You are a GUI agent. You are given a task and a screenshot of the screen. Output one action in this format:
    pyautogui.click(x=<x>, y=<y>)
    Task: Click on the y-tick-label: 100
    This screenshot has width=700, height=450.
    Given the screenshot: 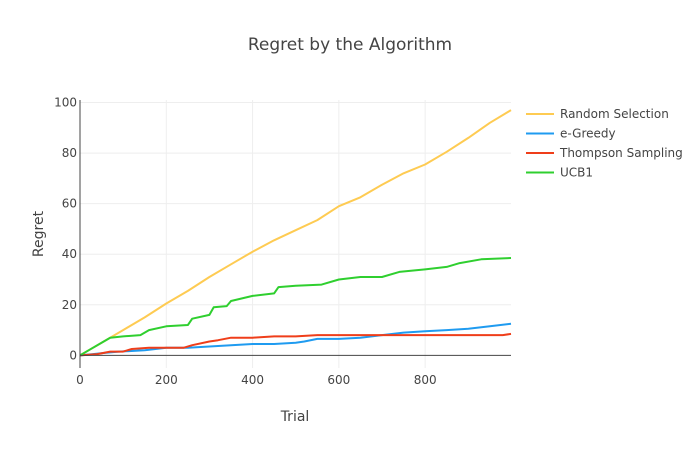 What is the action you would take?
    pyautogui.click(x=65, y=103)
    